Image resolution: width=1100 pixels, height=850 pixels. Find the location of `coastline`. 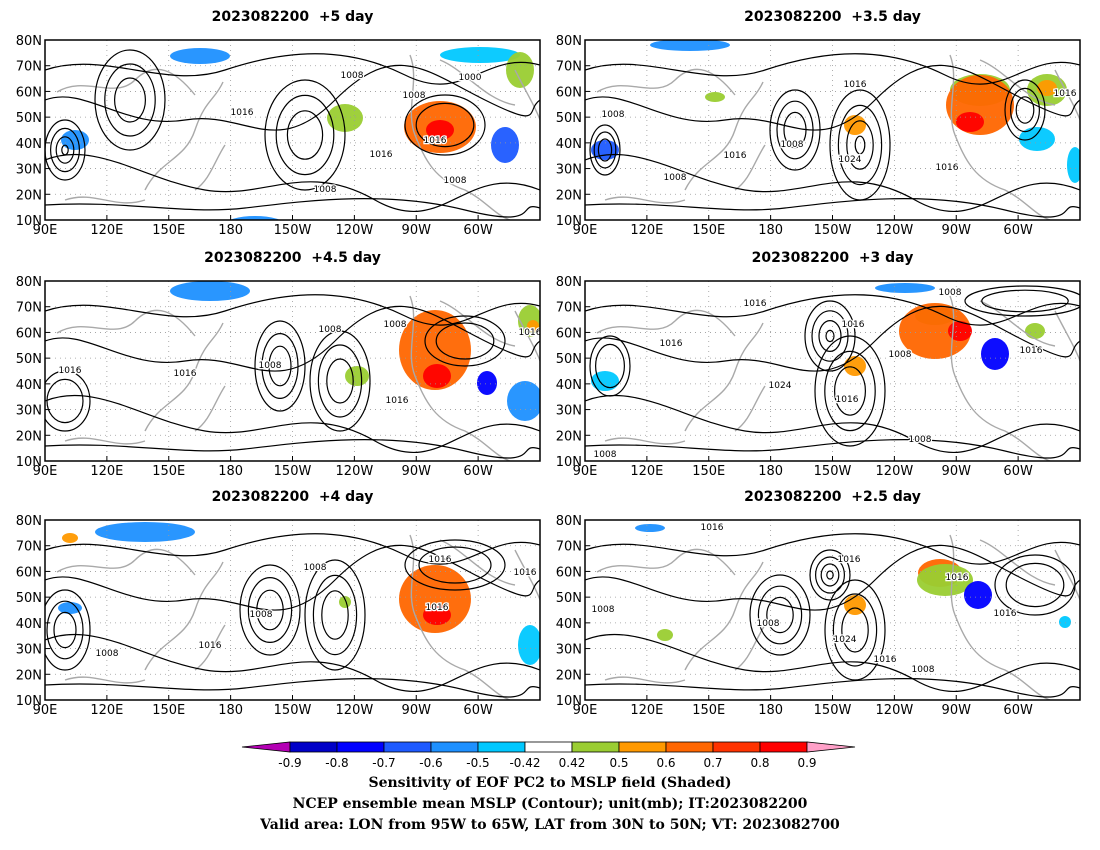

coastline is located at coordinates (838, 378).